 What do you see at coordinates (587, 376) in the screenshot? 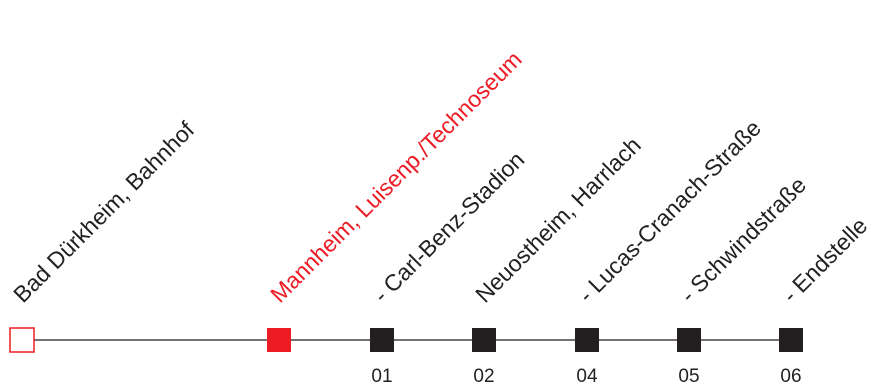
I see `stop-number: 04` at bounding box center [587, 376].